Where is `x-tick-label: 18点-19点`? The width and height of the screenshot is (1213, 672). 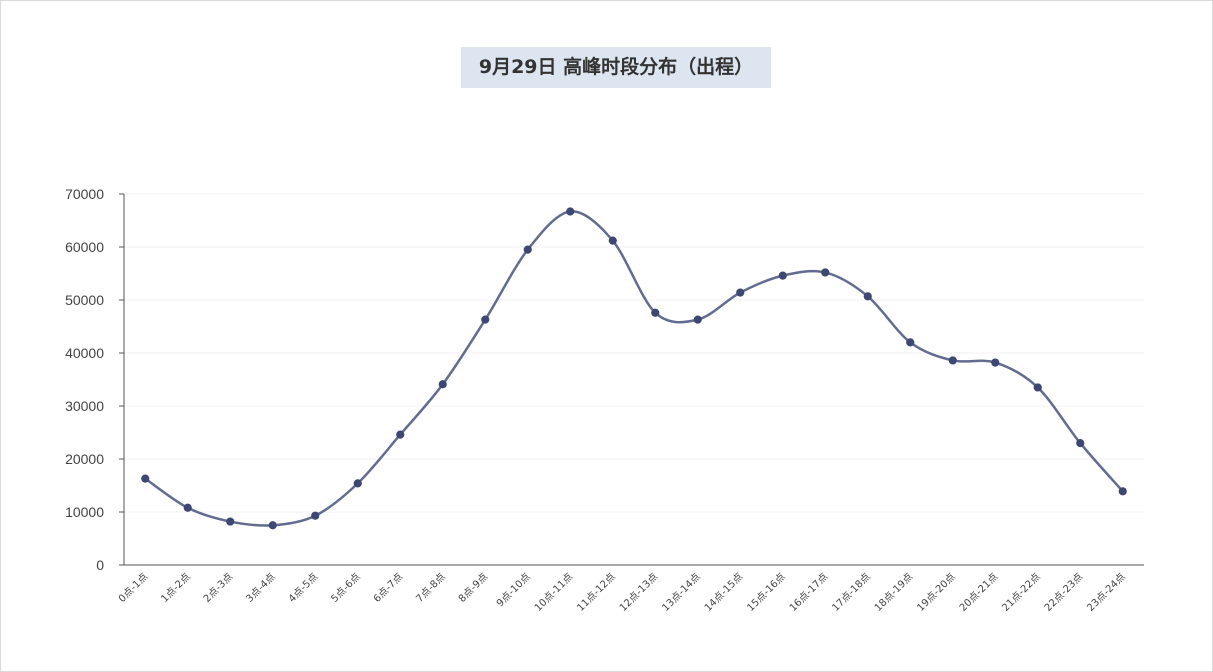
x-tick-label: 18点-19点 is located at coordinates (893, 592).